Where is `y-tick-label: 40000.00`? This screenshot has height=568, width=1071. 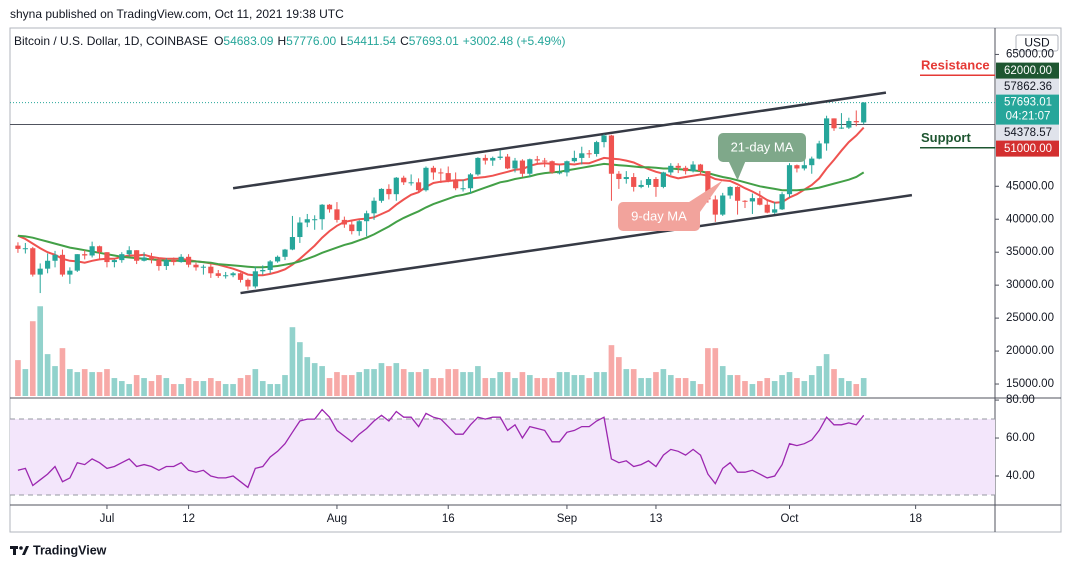
y-tick-label: 40000.00 is located at coordinates (1030, 219).